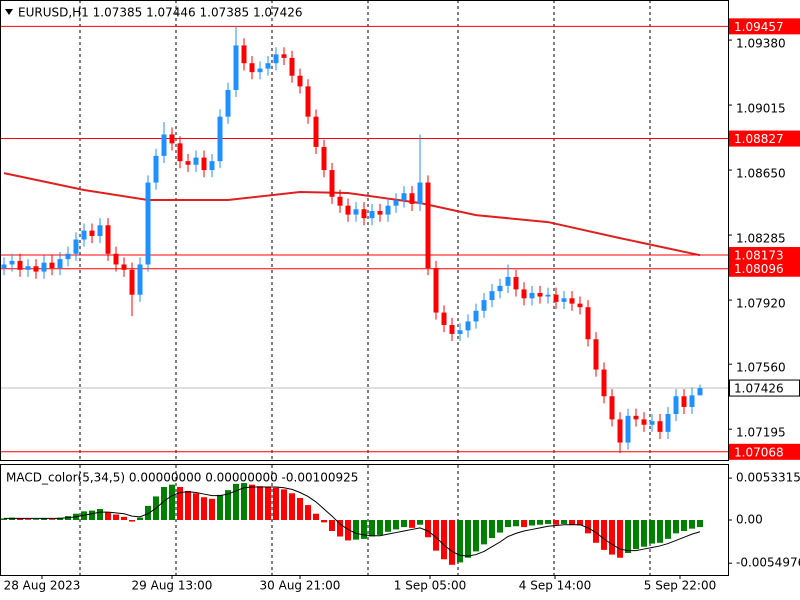 This screenshot has width=800, height=600. What do you see at coordinates (761, 433) in the screenshot?
I see `y-tick-label: 1.07195` at bounding box center [761, 433].